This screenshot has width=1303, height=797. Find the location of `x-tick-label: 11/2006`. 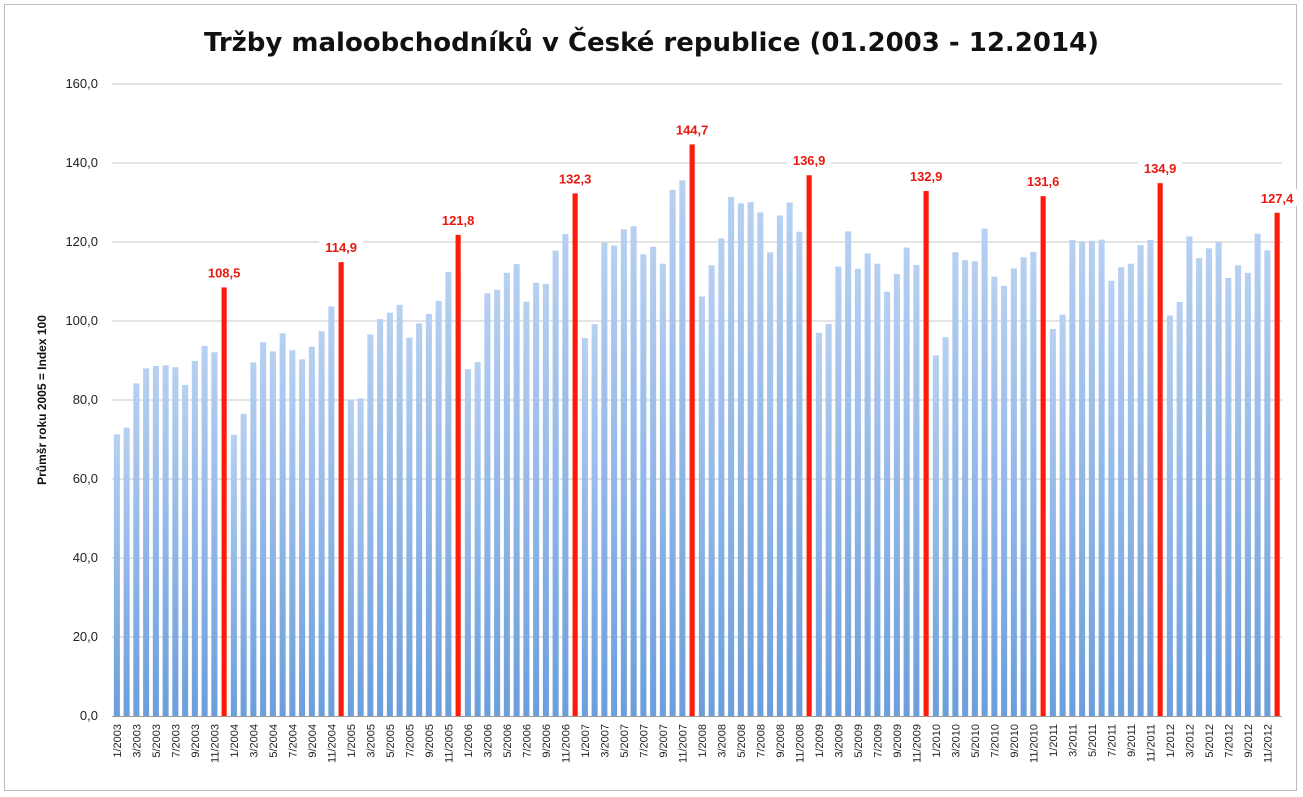

x-tick-label: 11/2006 is located at coordinates (566, 743).